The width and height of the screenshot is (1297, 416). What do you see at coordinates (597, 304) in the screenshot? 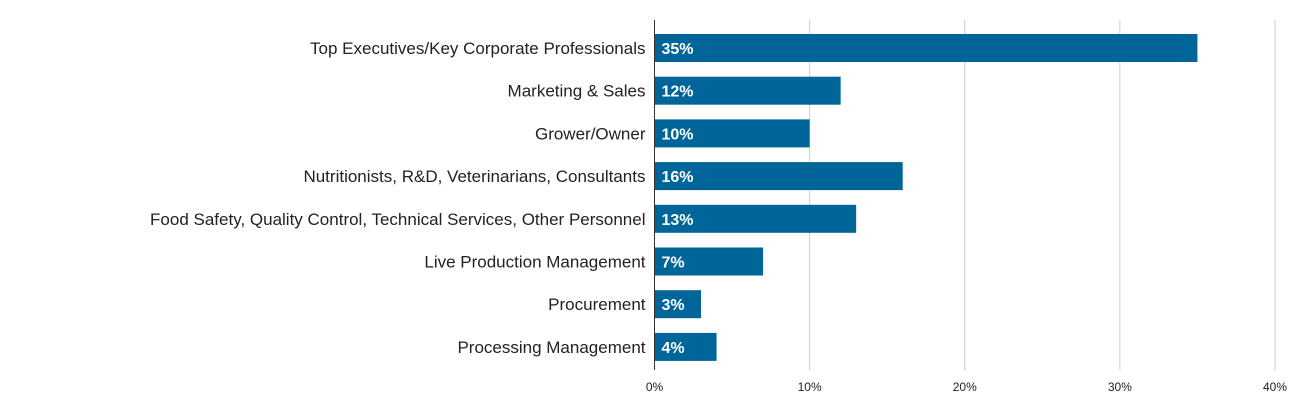
I see `category-label: Procurement` at bounding box center [597, 304].